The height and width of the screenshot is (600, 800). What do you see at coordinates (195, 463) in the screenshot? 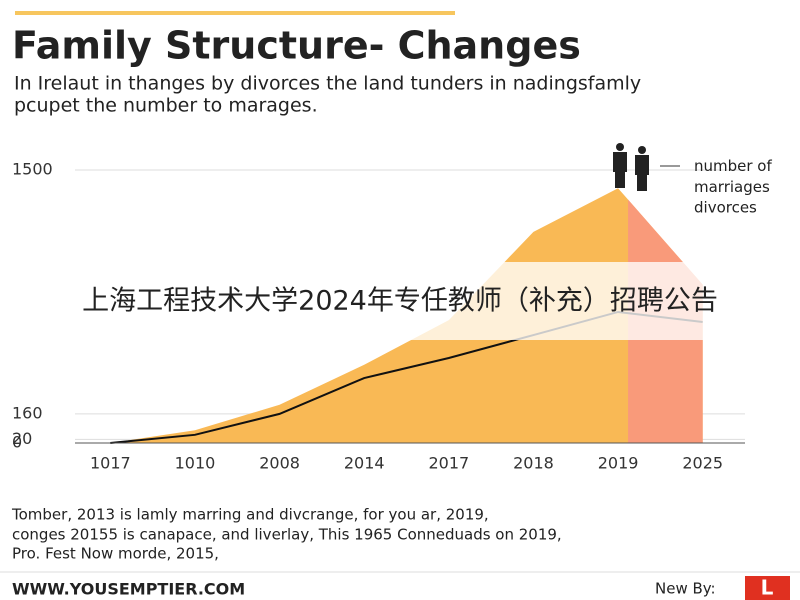
I see `x-tick-label: 1010` at bounding box center [195, 463].